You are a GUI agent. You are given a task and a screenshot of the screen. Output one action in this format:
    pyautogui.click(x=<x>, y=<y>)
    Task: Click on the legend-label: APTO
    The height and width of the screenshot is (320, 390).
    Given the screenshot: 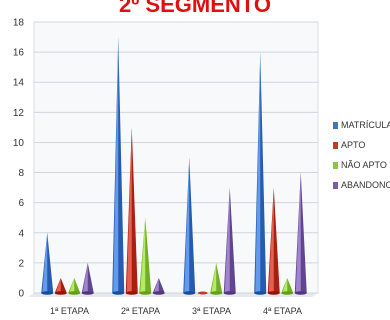 What is the action you would take?
    pyautogui.click(x=353, y=145)
    